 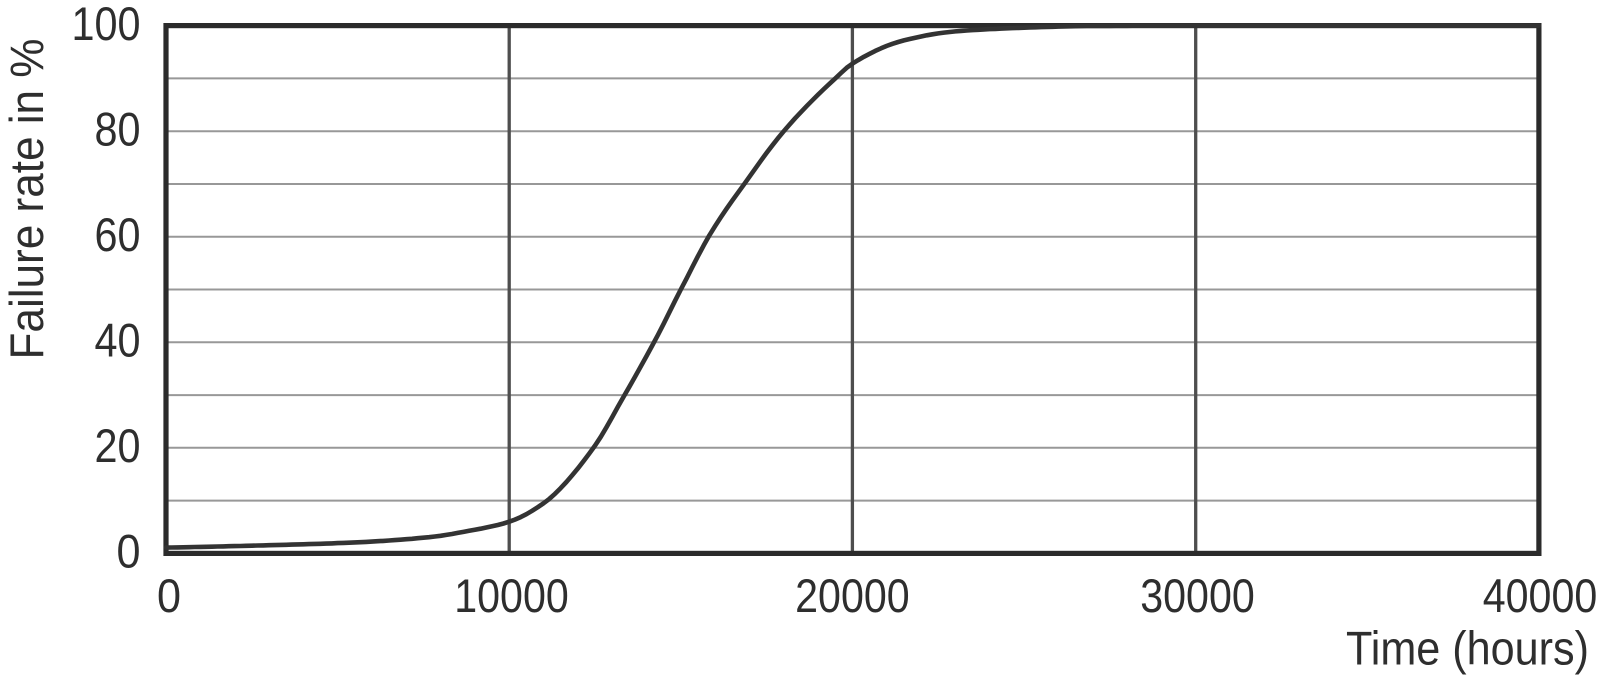 What do you see at coordinates (511, 595) in the screenshot?
I see `svg-text: 10000` at bounding box center [511, 595].